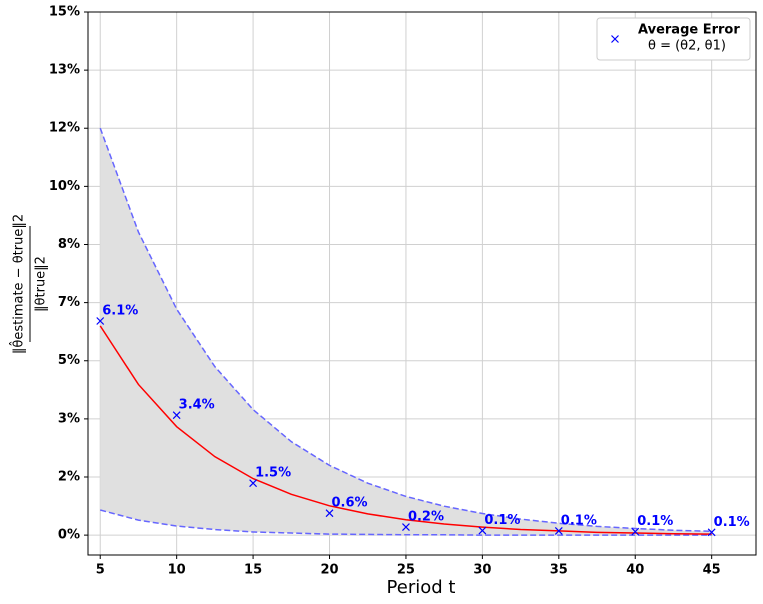 This screenshot has width=763, height=604. What do you see at coordinates (69, 418) in the screenshot?
I see `y-tick-label: 3%` at bounding box center [69, 418].